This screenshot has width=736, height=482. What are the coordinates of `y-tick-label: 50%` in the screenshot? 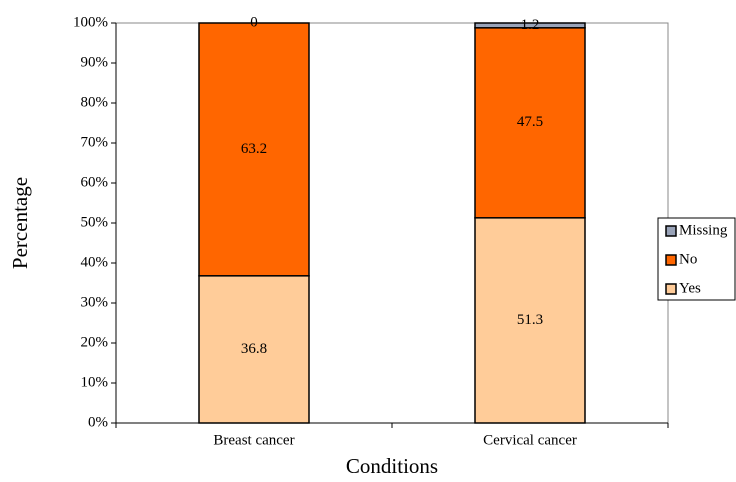 It's located at (95, 222).